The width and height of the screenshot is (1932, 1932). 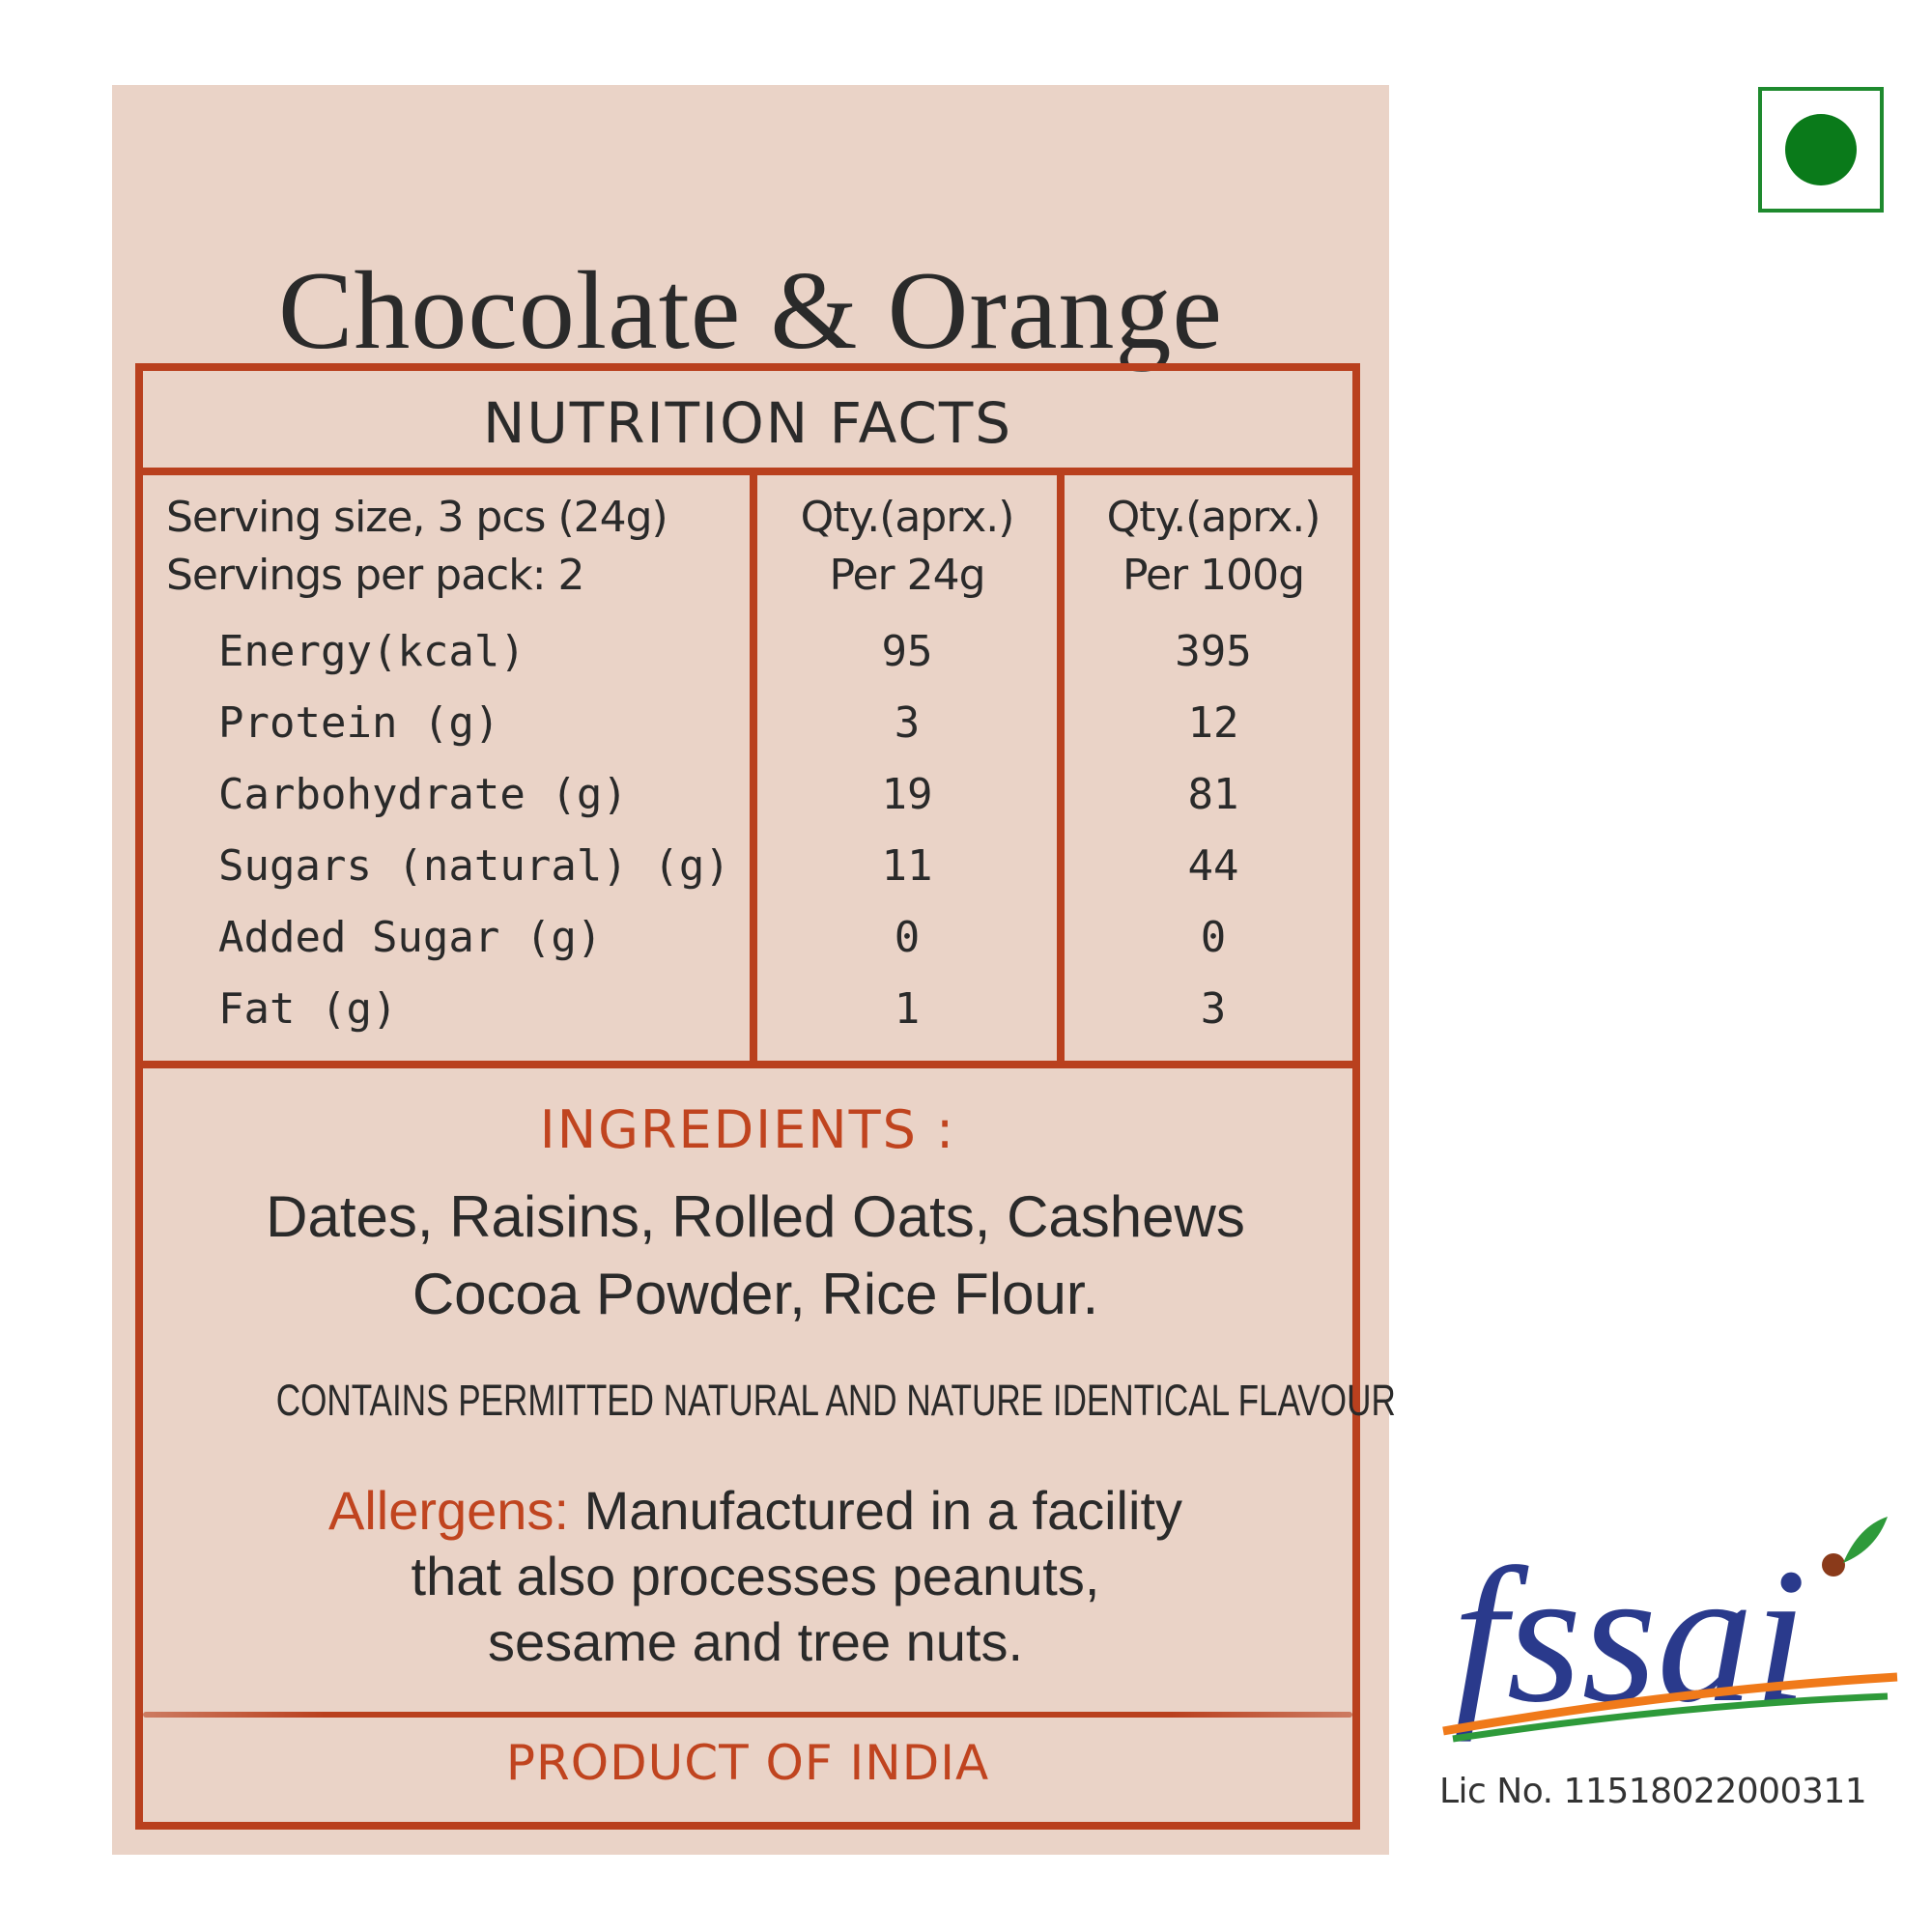 I want to click on allergens-line: that also processes peanuts,, so click(x=755, y=1576).